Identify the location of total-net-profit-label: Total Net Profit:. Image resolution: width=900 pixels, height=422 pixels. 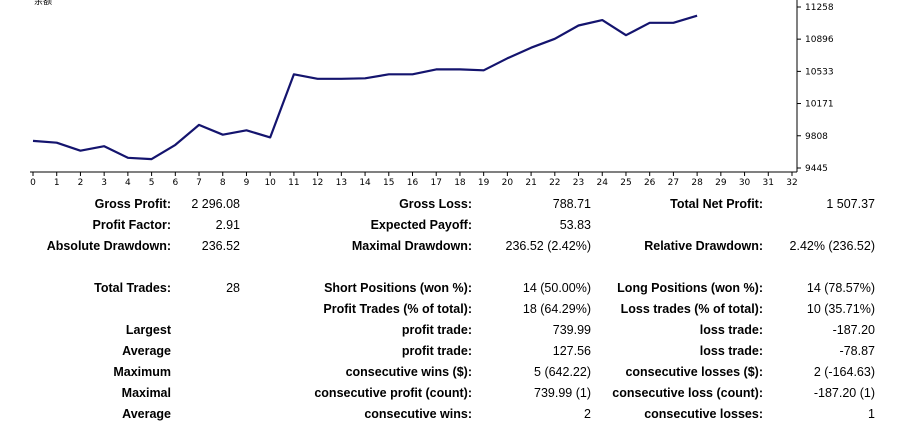
(716, 204).